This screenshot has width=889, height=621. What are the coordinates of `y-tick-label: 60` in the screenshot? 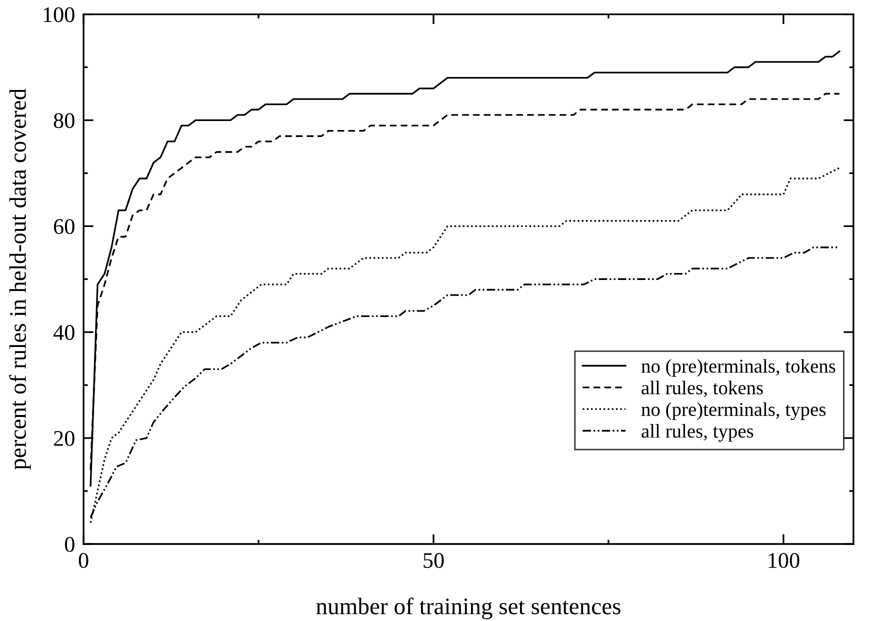 It's located at (64, 226).